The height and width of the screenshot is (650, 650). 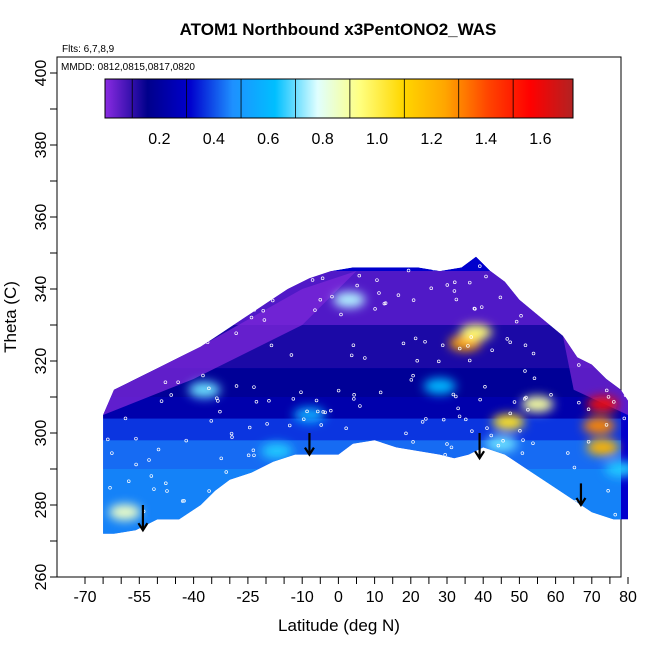 What do you see at coordinates (10, 317) in the screenshot?
I see `y-axis-label: Theta (C)` at bounding box center [10, 317].